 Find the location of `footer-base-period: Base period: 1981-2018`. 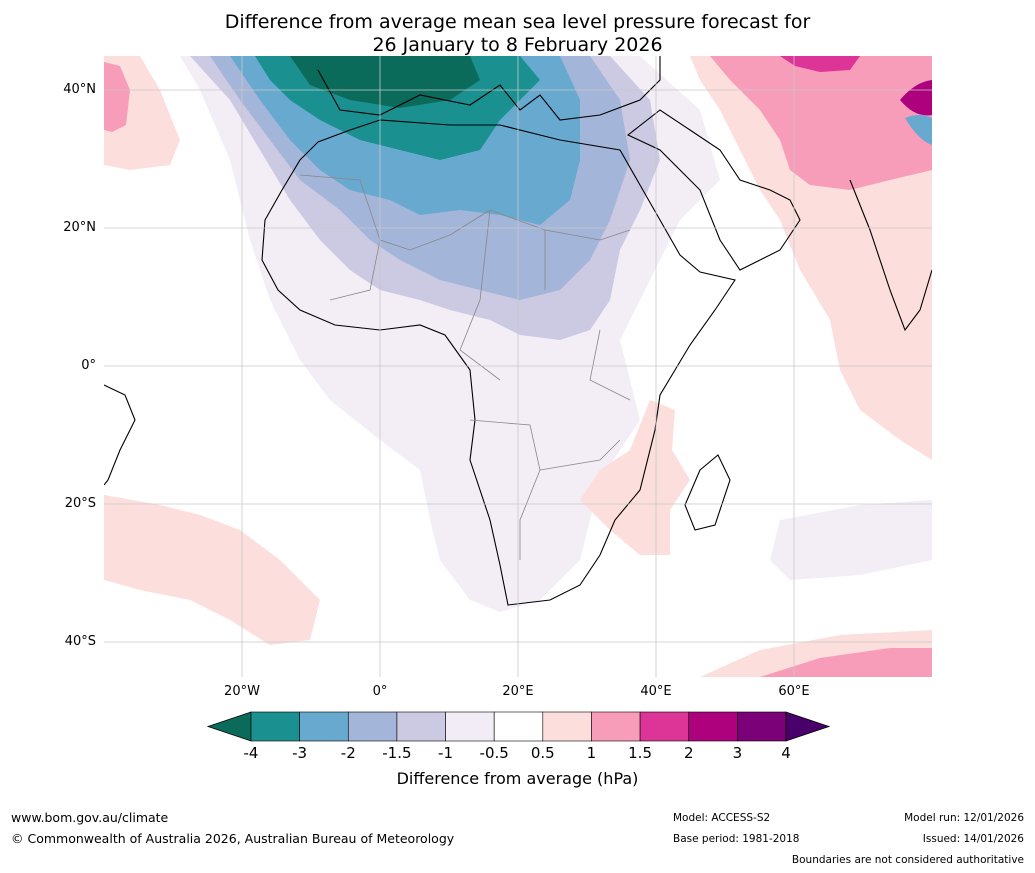

footer-base-period: Base period: 1981-2018 is located at coordinates (736, 839).